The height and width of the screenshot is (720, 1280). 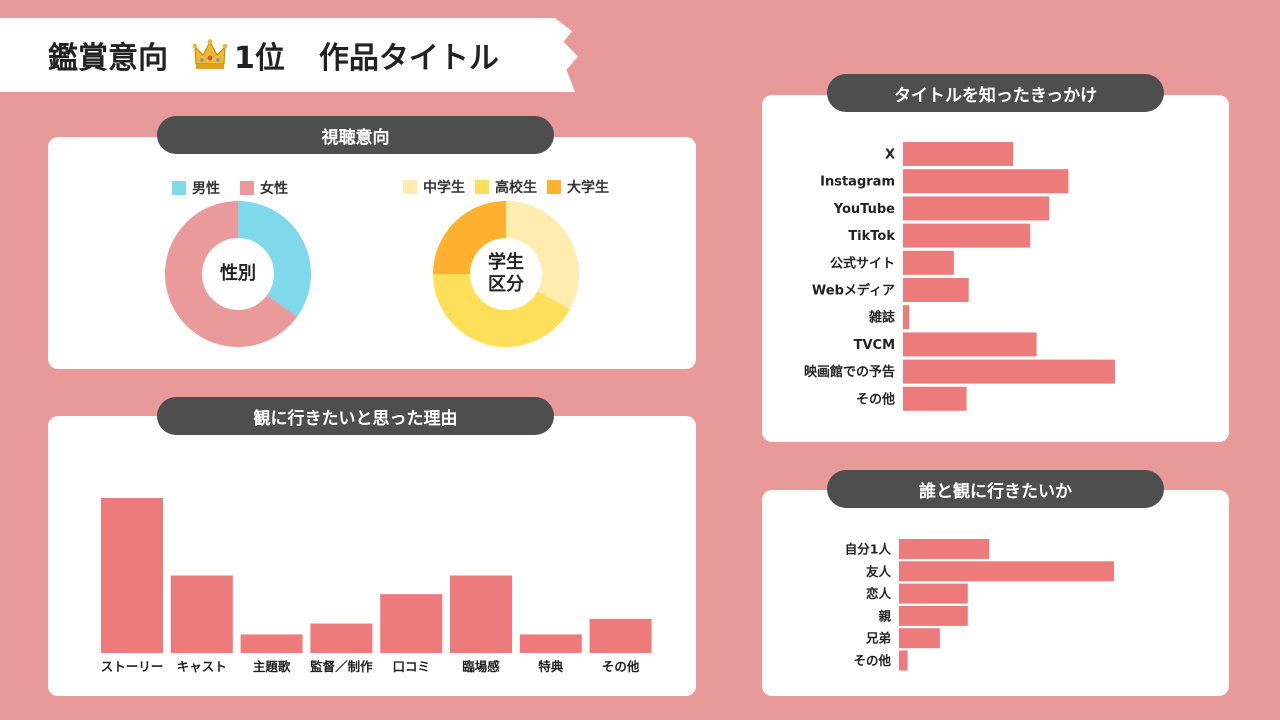 I want to click on student-donut-label-line1: 学生, so click(x=506, y=263).